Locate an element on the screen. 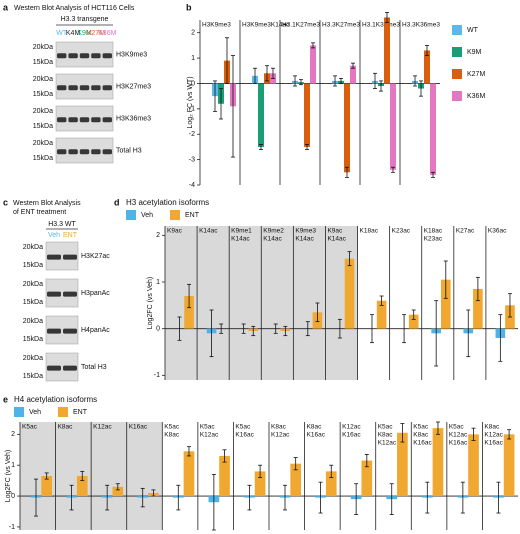  category-label: H3.3K27me3 is located at coordinates (341, 25).